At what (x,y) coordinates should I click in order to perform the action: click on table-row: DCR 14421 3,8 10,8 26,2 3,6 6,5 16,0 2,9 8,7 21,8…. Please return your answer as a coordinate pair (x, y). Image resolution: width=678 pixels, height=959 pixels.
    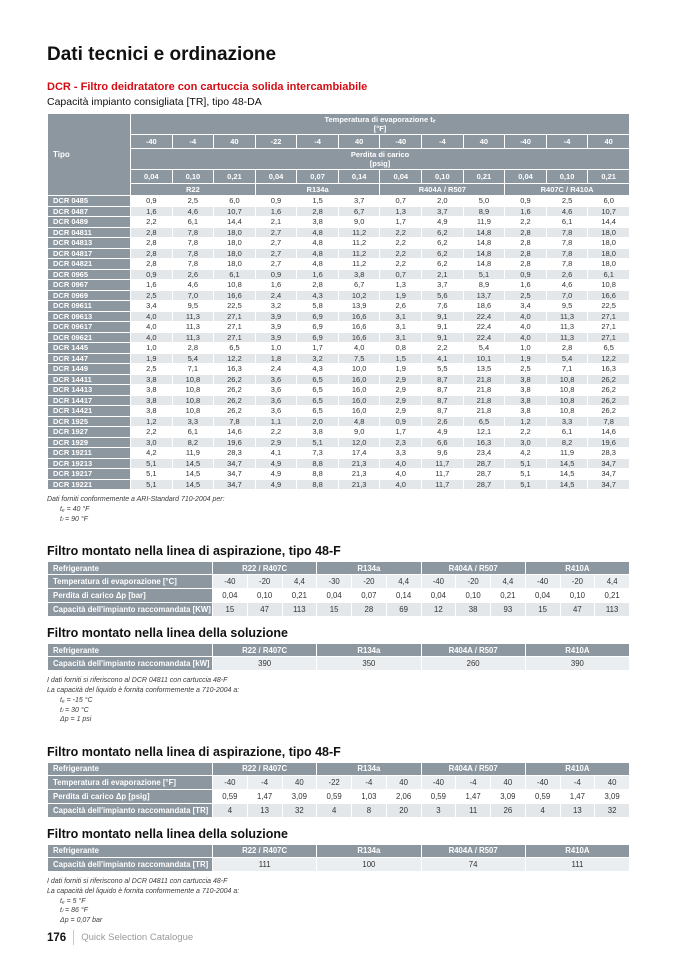
    Looking at the image, I should click on (338, 411).